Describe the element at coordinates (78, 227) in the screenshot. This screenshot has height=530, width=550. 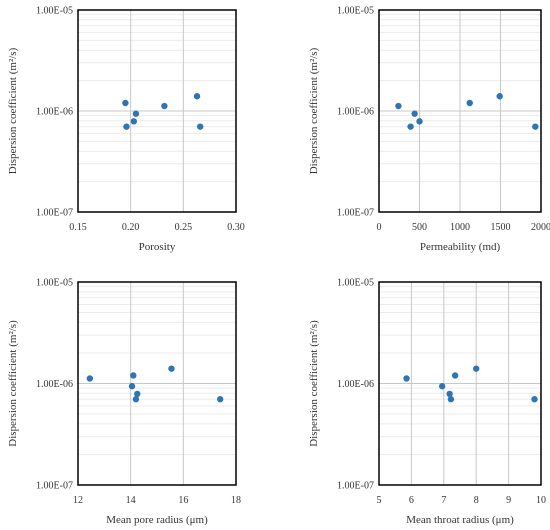
I see `x-tick-label: 0.15` at that location.